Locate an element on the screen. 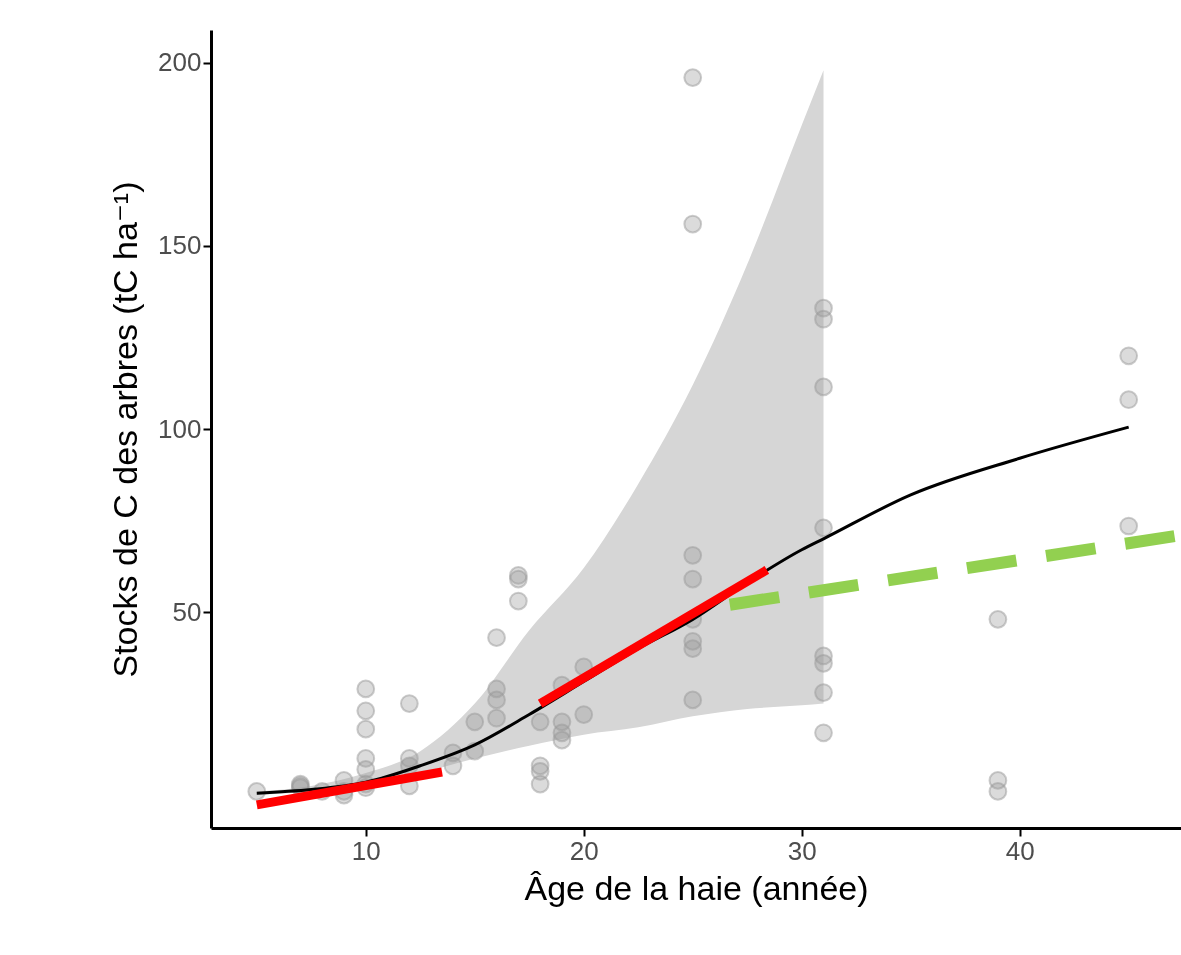 This screenshot has width=1181, height=955. x-tick-label: 10 is located at coordinates (366, 850).